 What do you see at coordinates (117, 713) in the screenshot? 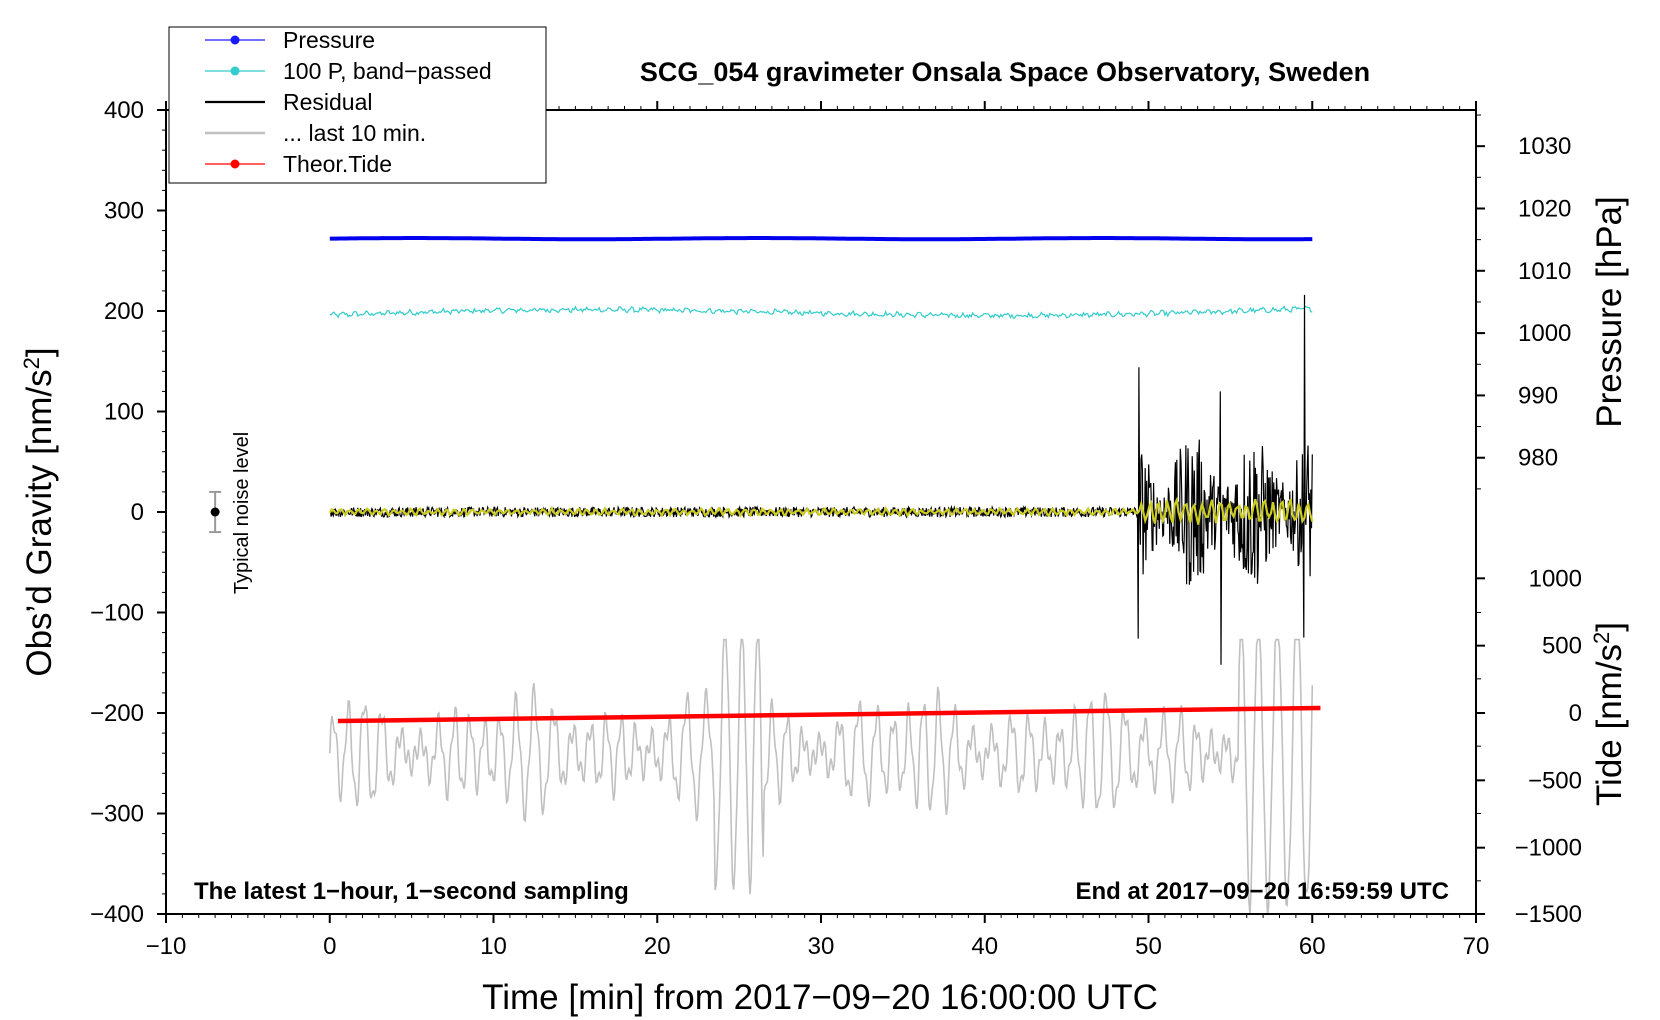
I see `y-tick-label: −200` at bounding box center [117, 713].